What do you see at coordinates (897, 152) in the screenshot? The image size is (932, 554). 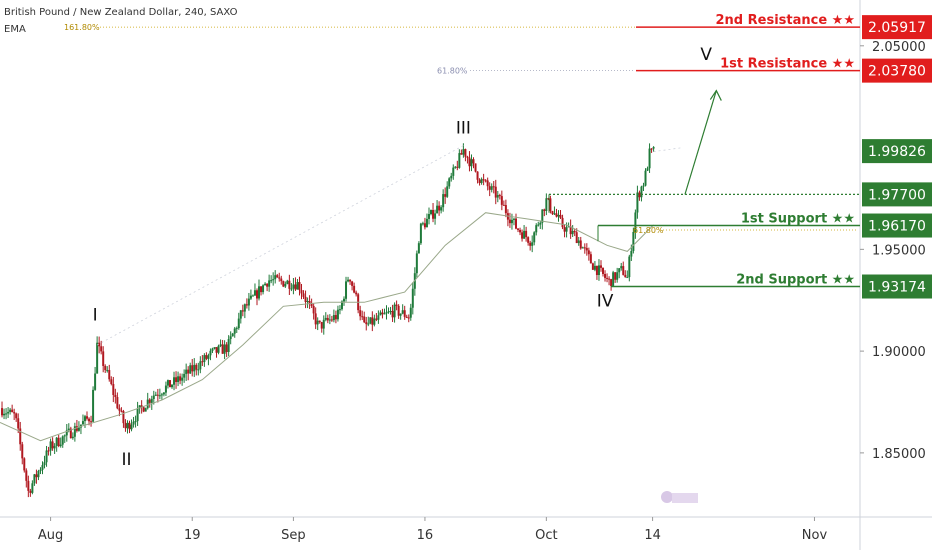 I see `price-badge-text: 1.99826` at bounding box center [897, 152].